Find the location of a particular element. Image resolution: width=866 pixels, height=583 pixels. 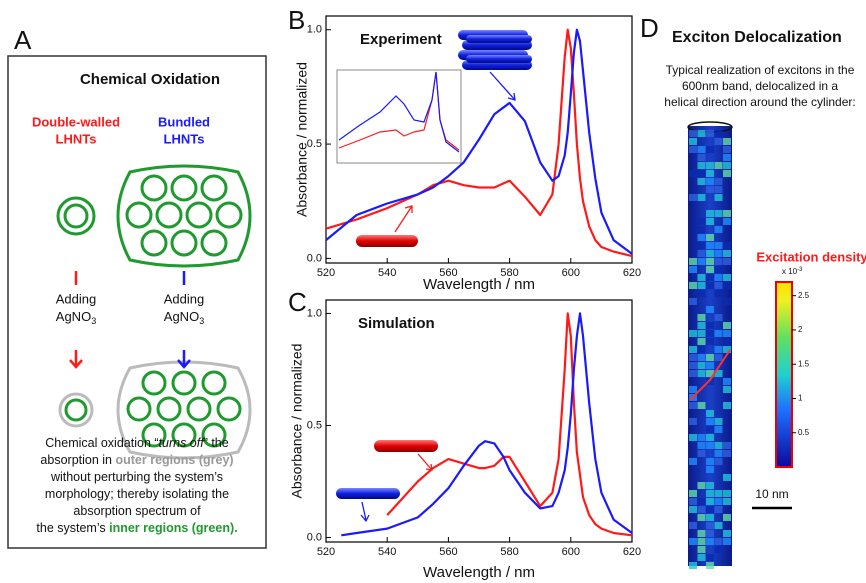

multiplier-main: x 10 is located at coordinates (790, 271).